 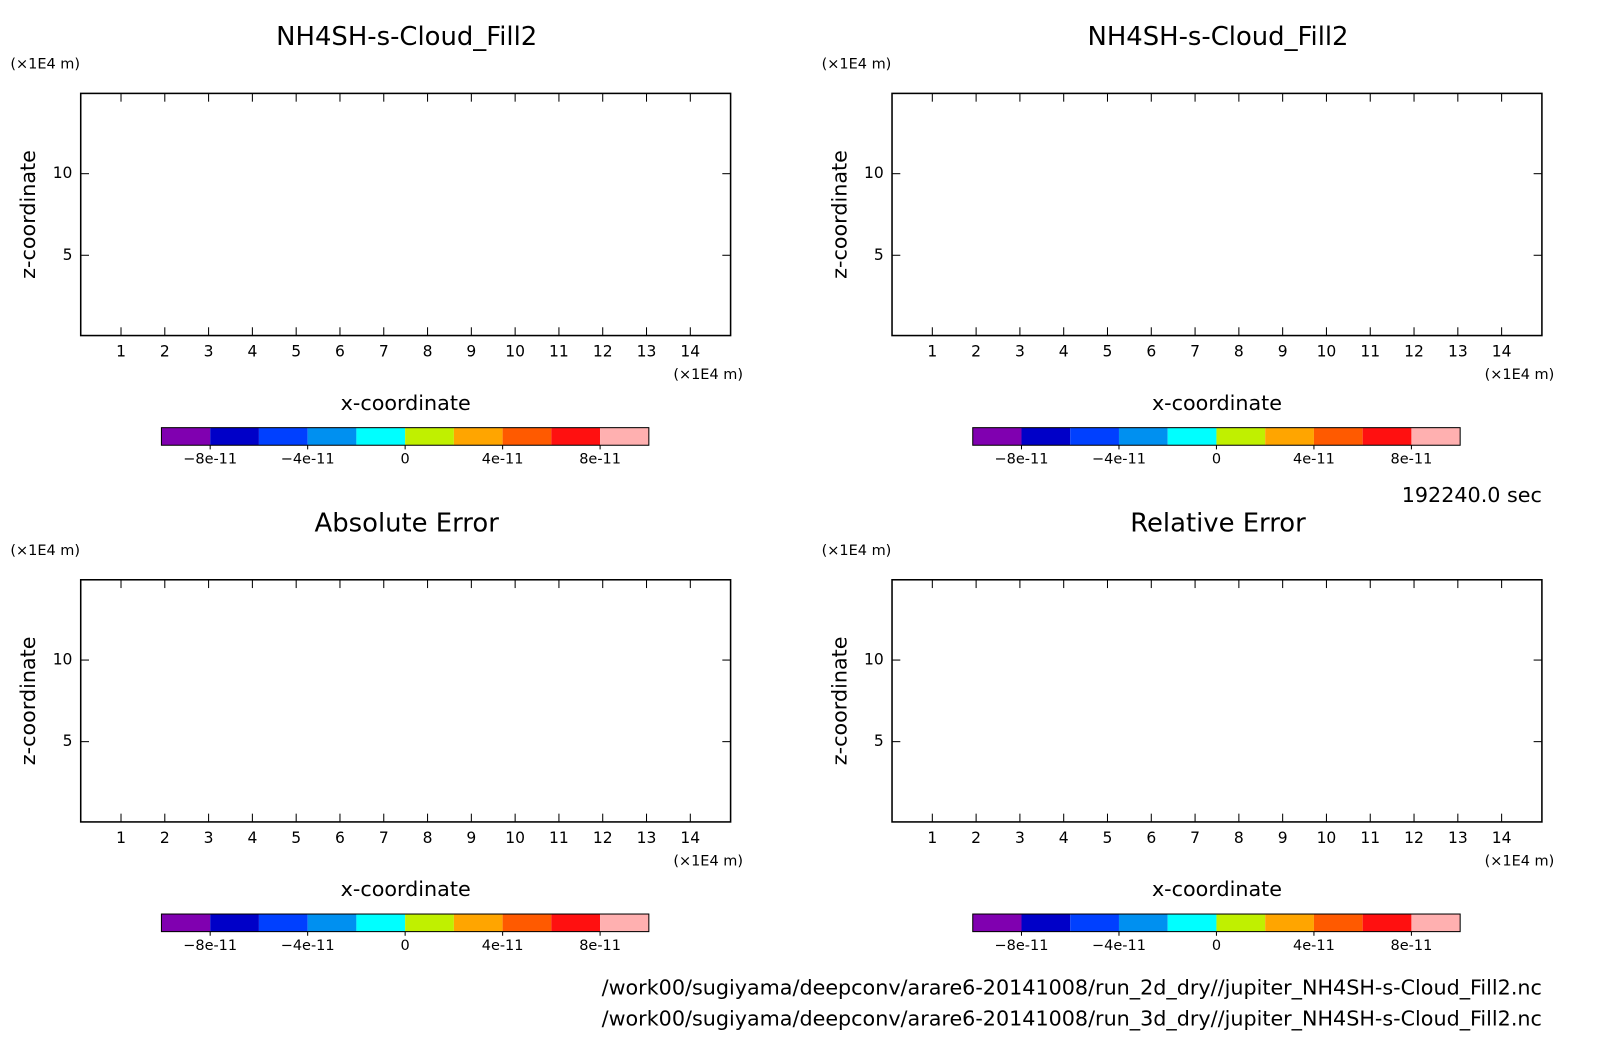 What do you see at coordinates (1218, 523) in the screenshot?
I see `panel-title: Relative Error` at bounding box center [1218, 523].